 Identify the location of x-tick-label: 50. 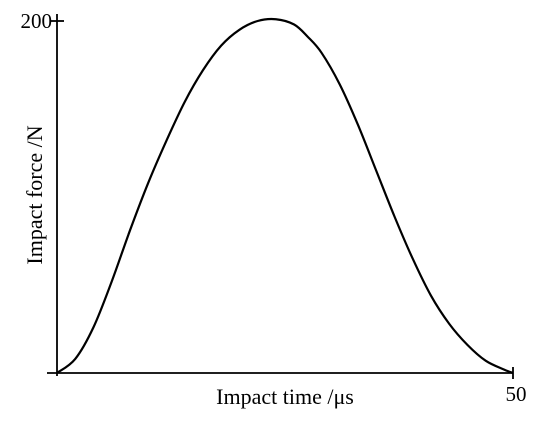
(516, 394).